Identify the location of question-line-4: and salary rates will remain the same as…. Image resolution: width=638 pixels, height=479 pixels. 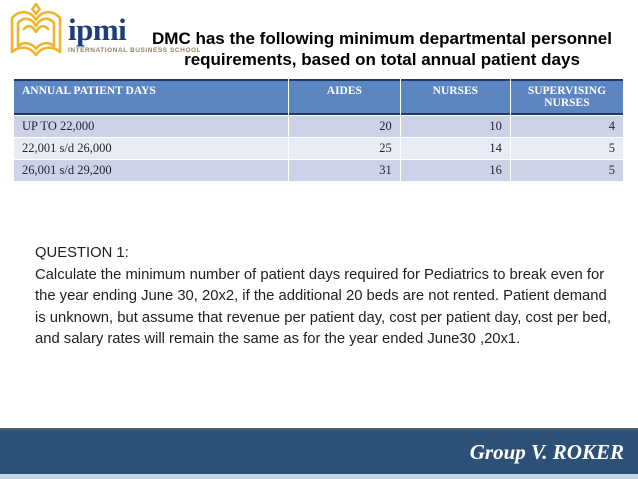
(278, 339).